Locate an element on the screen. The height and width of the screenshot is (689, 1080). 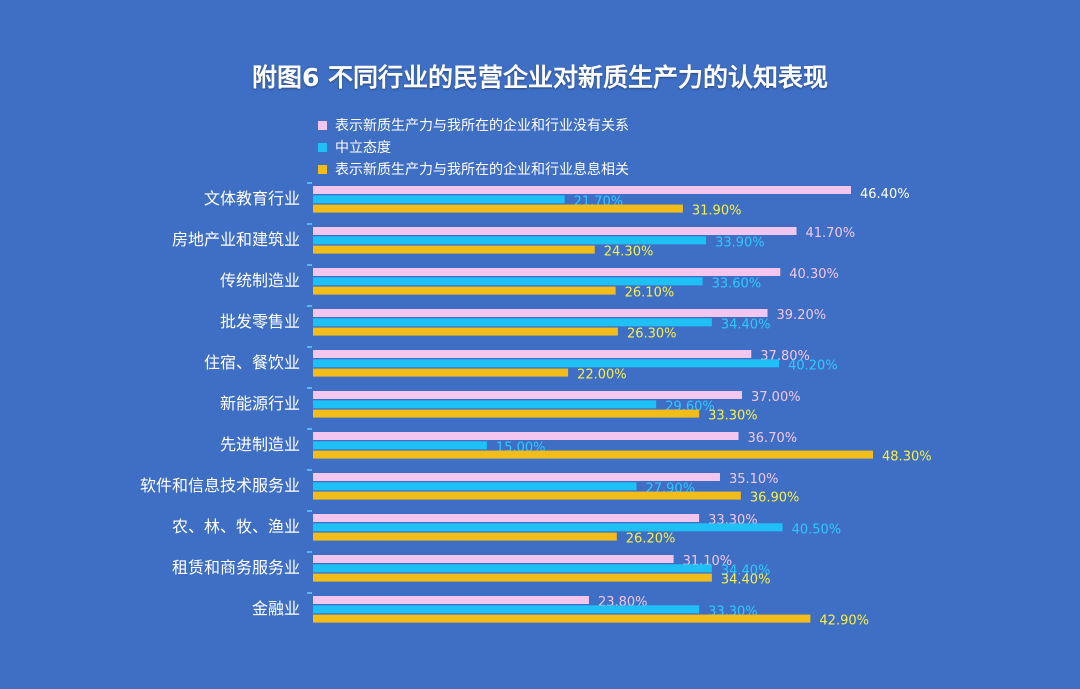
category-label: 金融业 is located at coordinates (276, 608).